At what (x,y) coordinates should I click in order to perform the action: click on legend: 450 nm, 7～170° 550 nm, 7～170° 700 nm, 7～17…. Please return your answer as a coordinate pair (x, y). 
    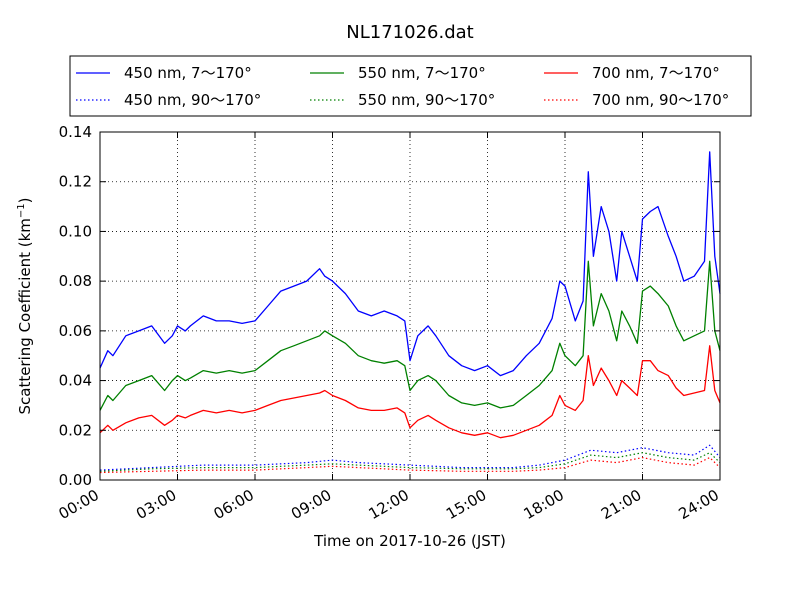
    Looking at the image, I should click on (410, 86).